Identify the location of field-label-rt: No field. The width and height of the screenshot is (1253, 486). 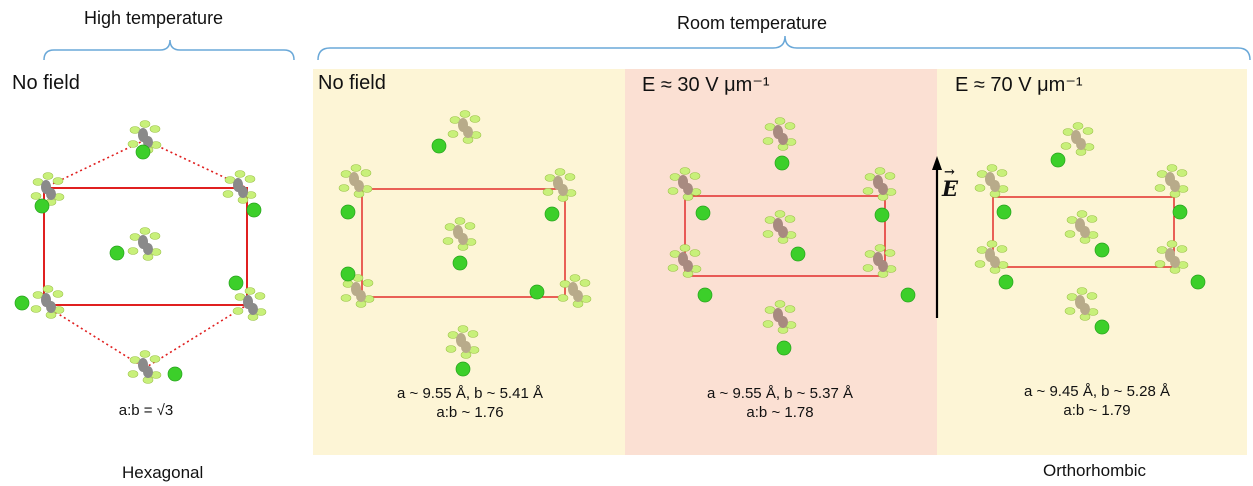
(352, 83).